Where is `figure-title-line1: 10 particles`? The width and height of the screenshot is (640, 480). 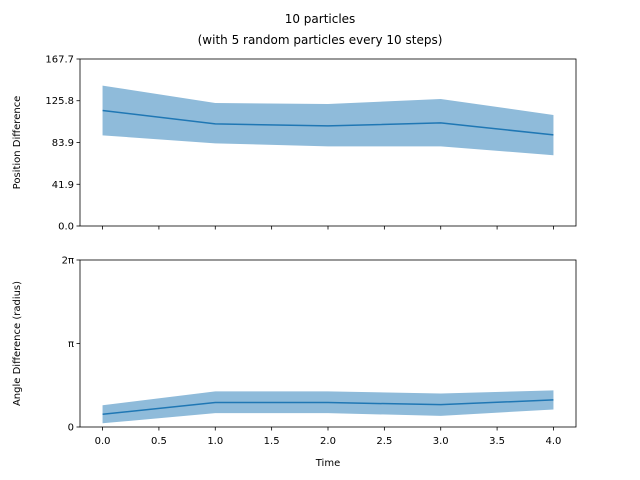 figure-title-line1: 10 particles is located at coordinates (320, 19).